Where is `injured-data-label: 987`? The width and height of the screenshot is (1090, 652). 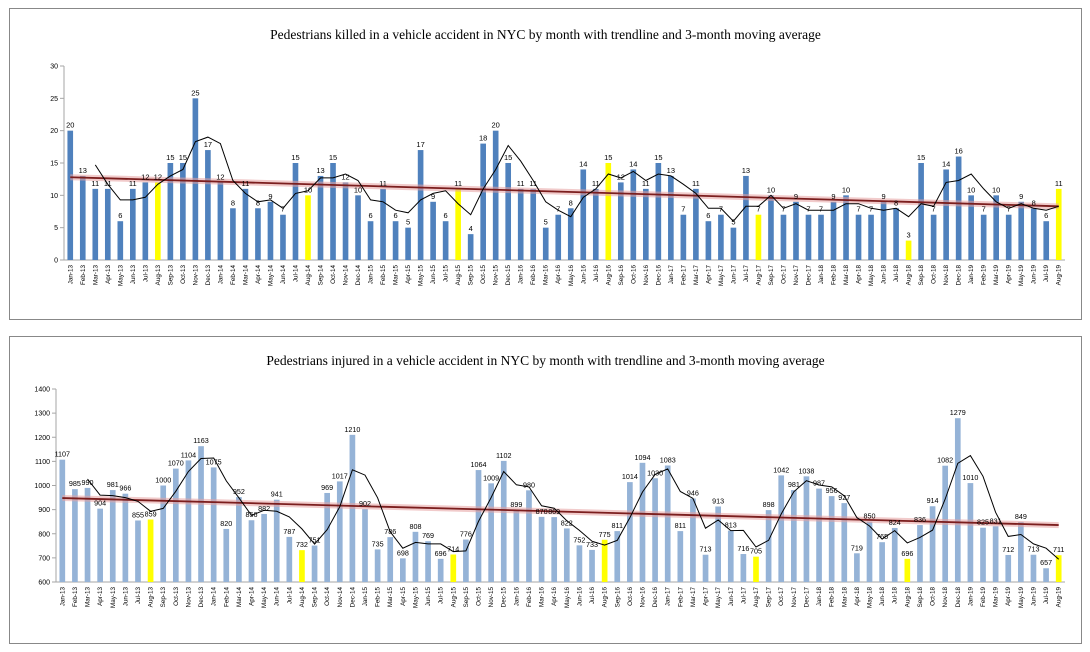 injured-data-label: 987 is located at coordinates (819, 483).